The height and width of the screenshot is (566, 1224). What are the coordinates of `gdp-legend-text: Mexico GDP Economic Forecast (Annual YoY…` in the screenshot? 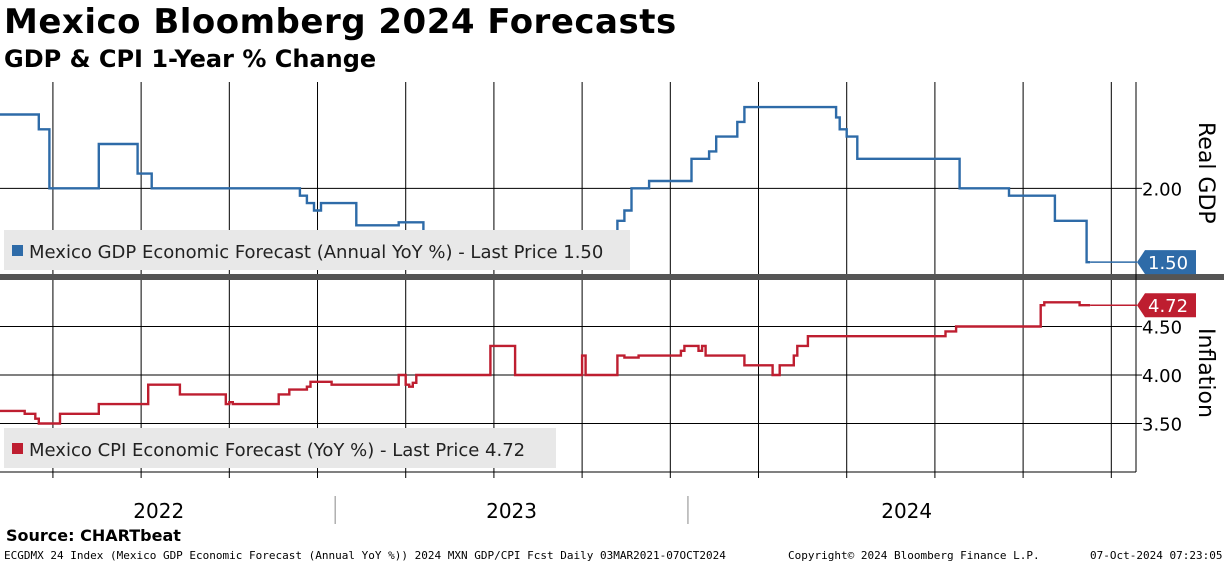 It's located at (316, 252).